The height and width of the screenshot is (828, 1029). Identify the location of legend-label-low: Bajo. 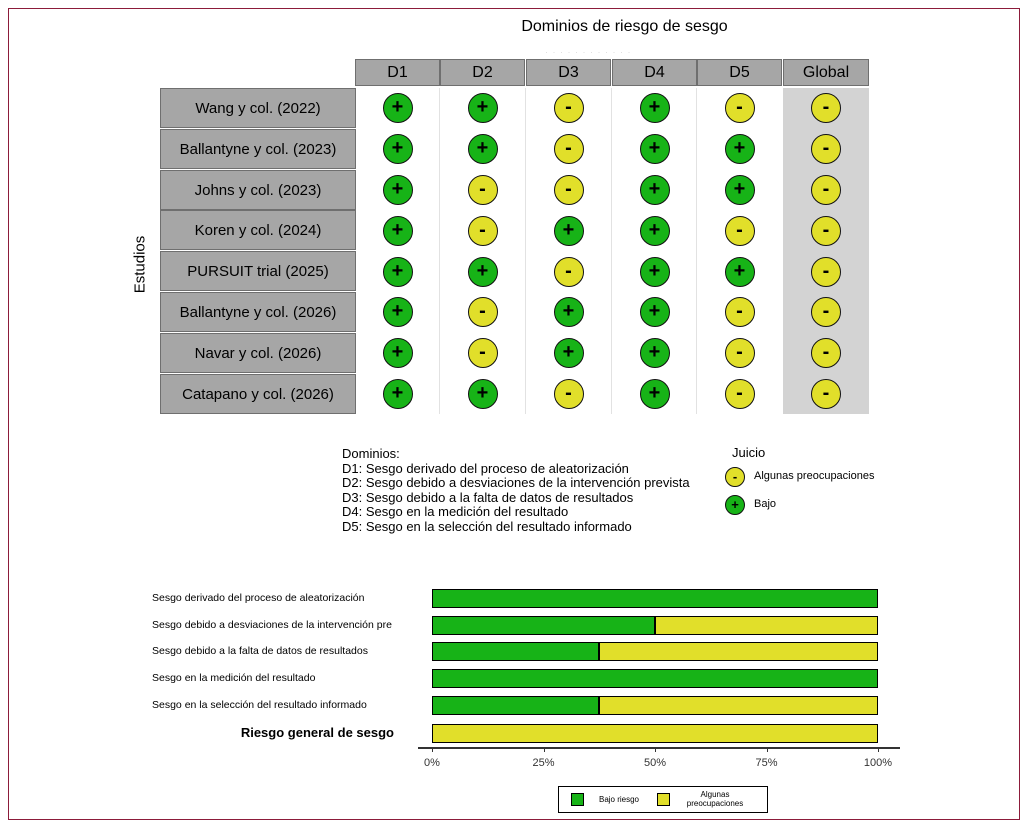
(765, 504).